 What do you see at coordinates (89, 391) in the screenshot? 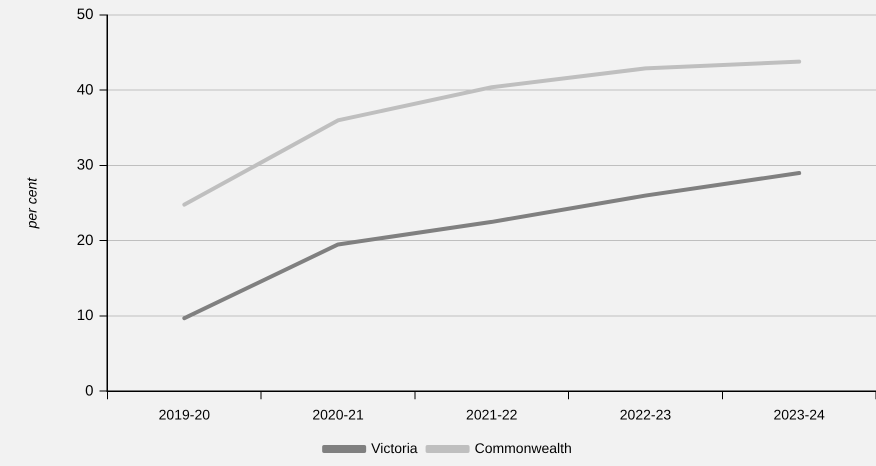
I see `y-tick-label: 0` at bounding box center [89, 391].